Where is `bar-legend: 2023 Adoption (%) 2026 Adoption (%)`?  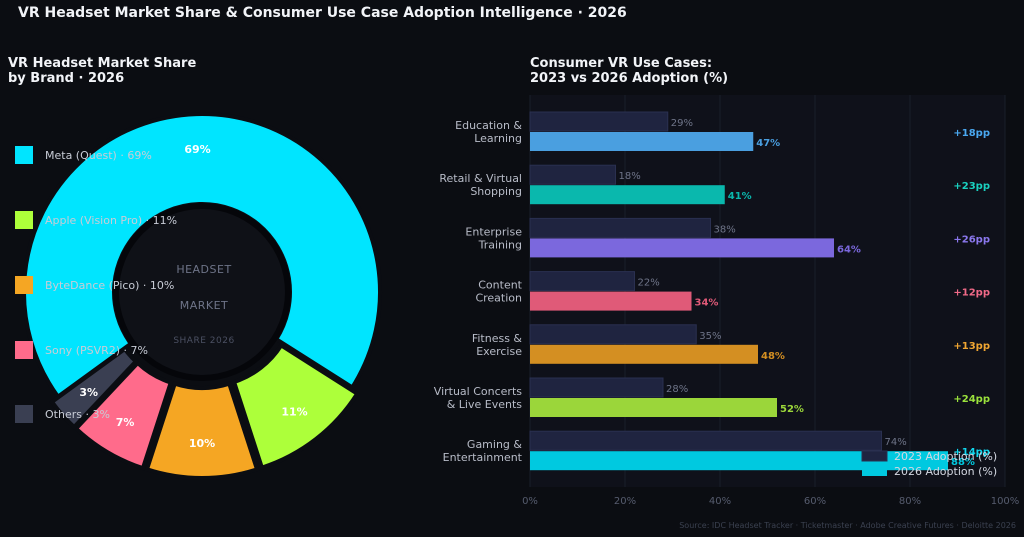 bar-legend: 2023 Adoption (%) 2026 Adoption (%) is located at coordinates (929, 464).